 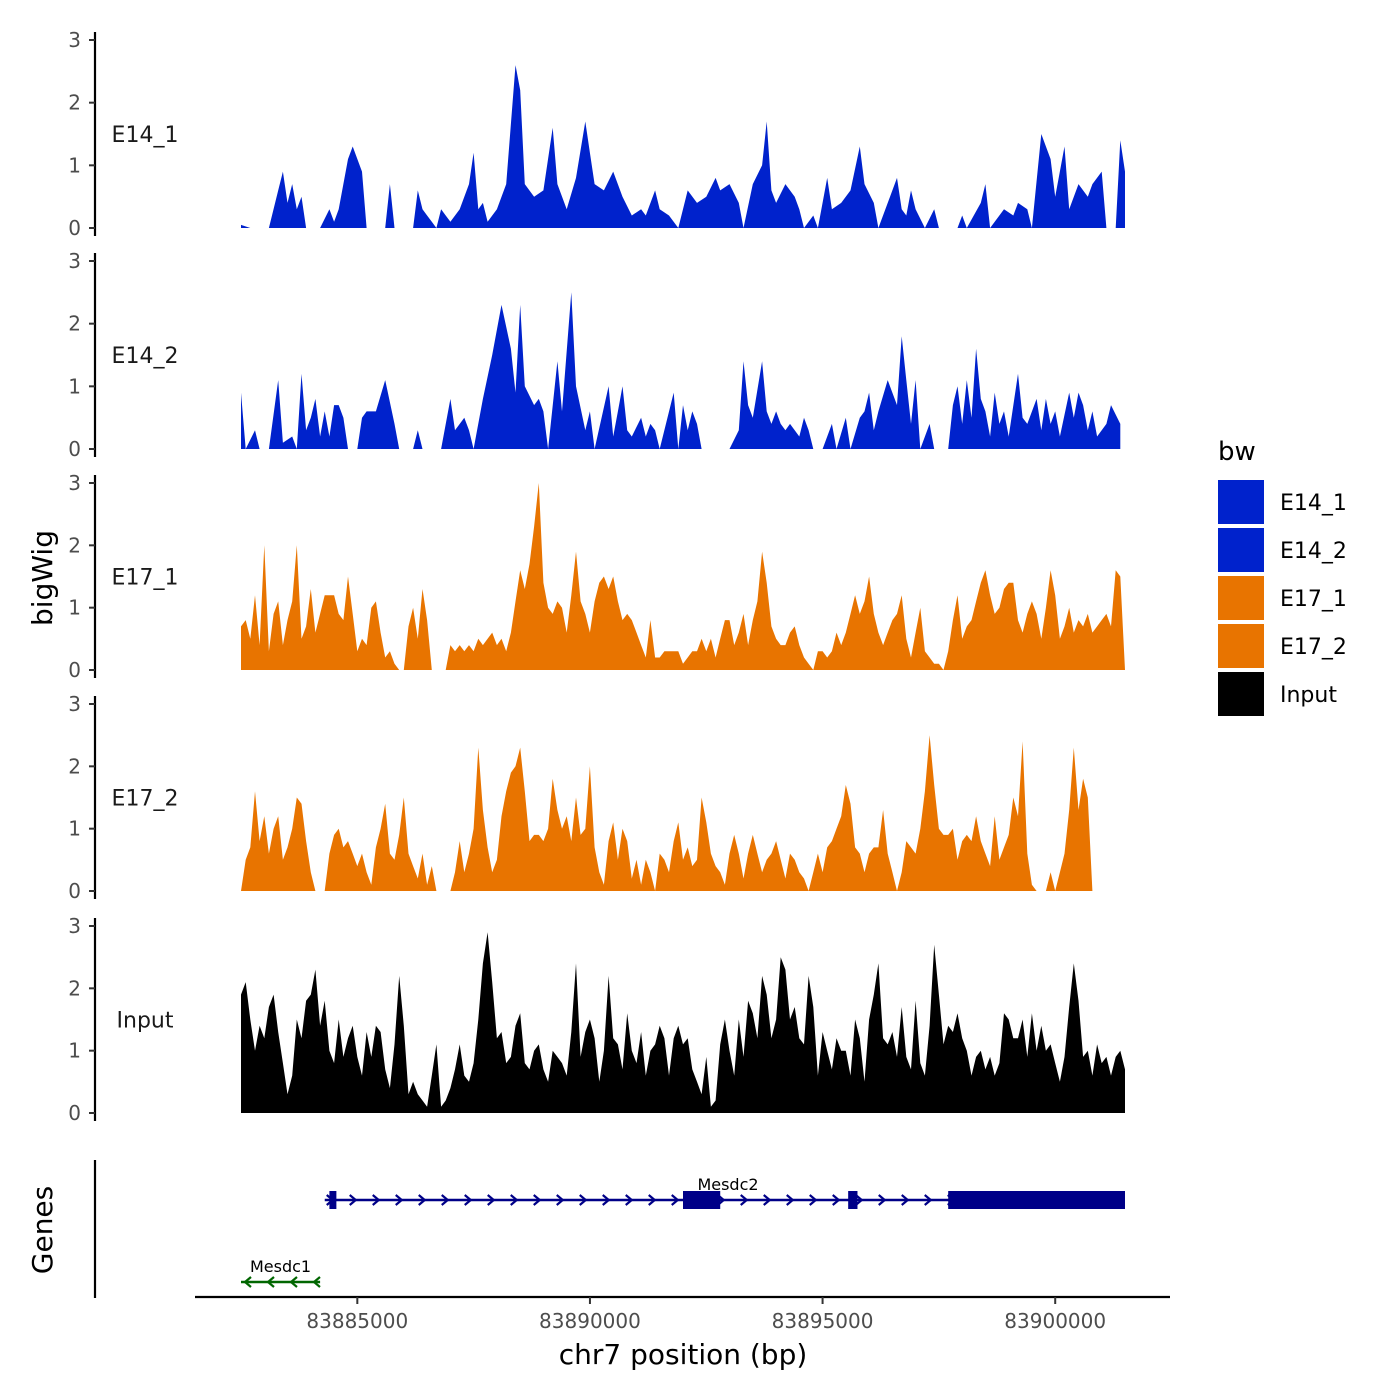 I want to click on gene-Mesdc1: Mesdc1, so click(x=281, y=1272).